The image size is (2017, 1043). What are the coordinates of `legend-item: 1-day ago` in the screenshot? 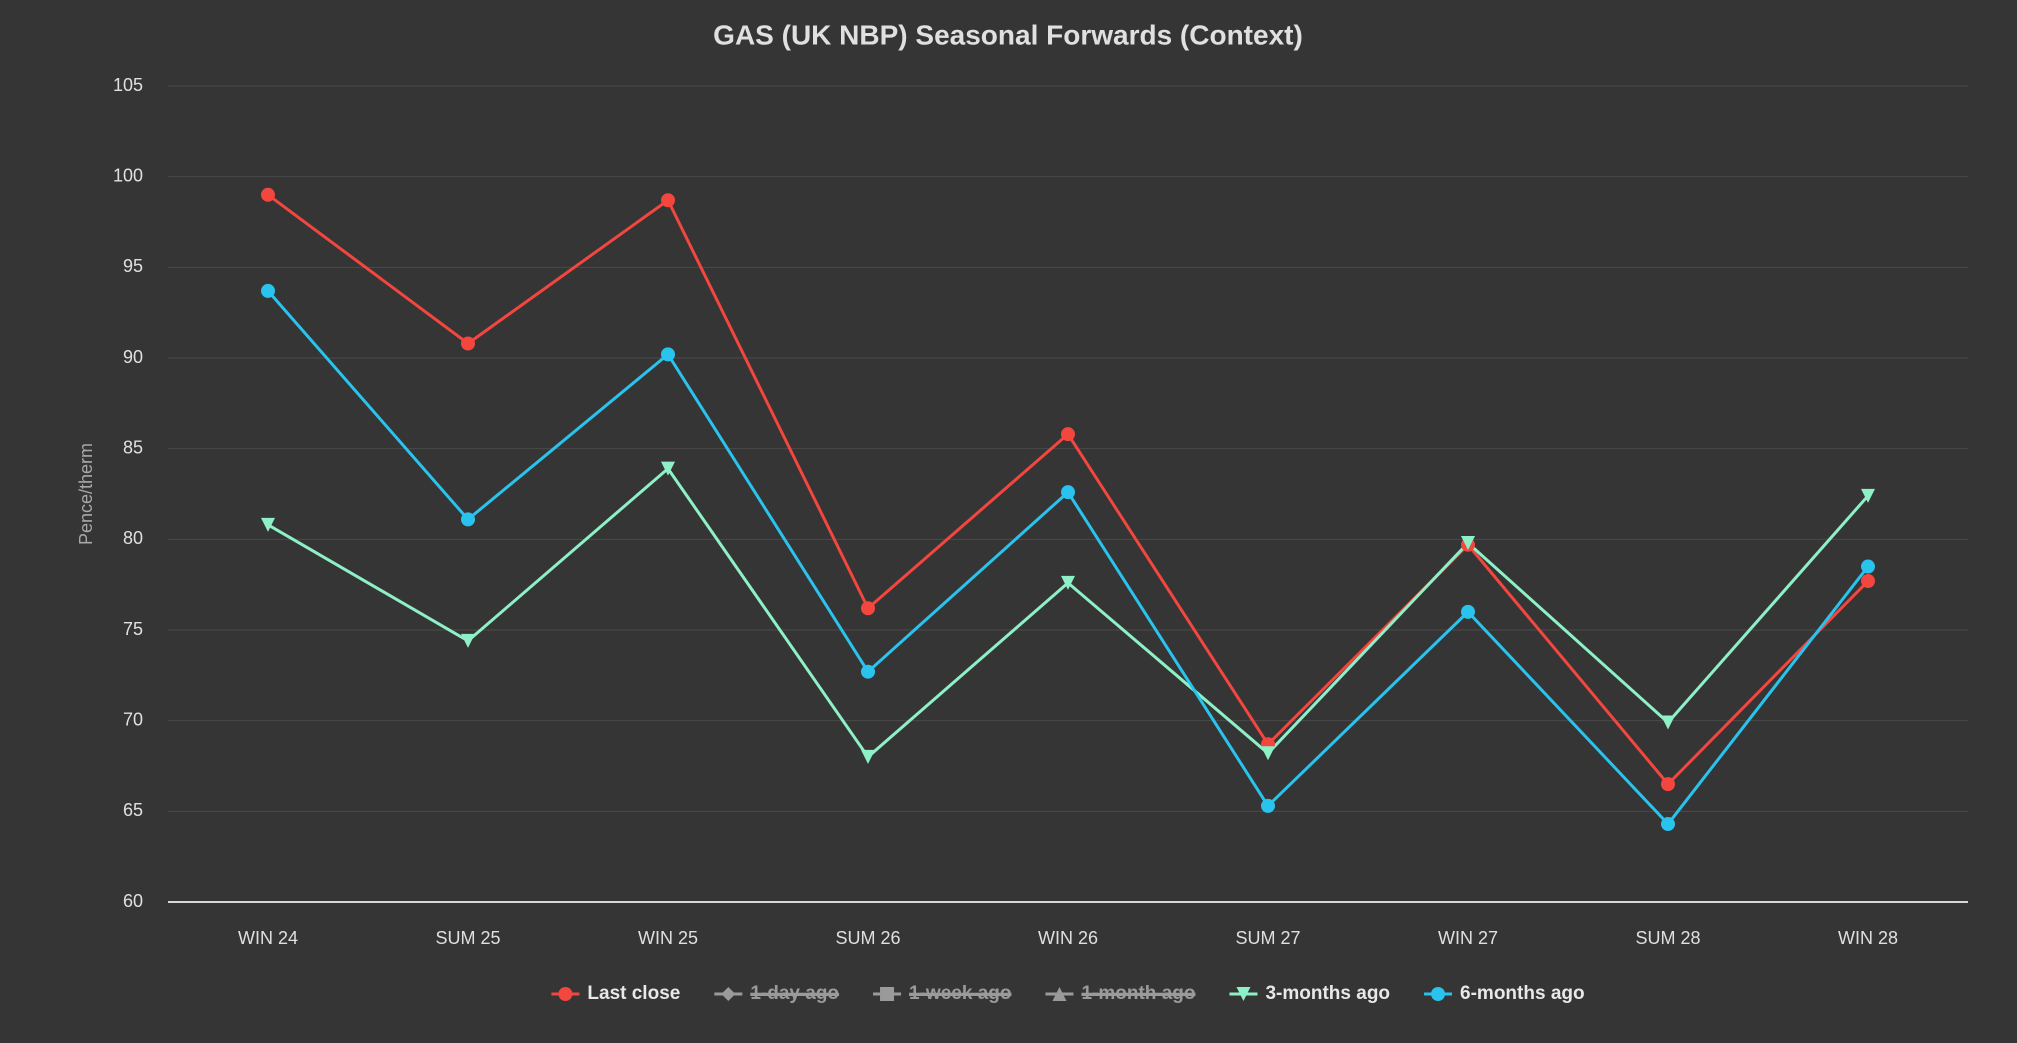 It's located at (777, 993).